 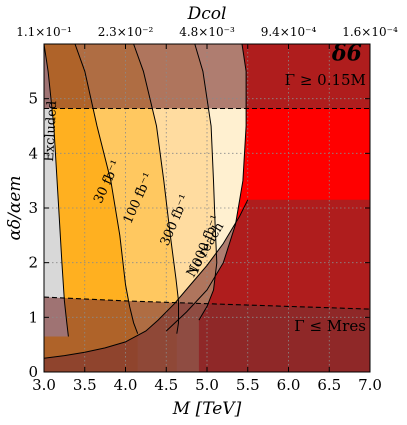 I want to click on x-tick-label: 6.0, so click(x=289, y=385).